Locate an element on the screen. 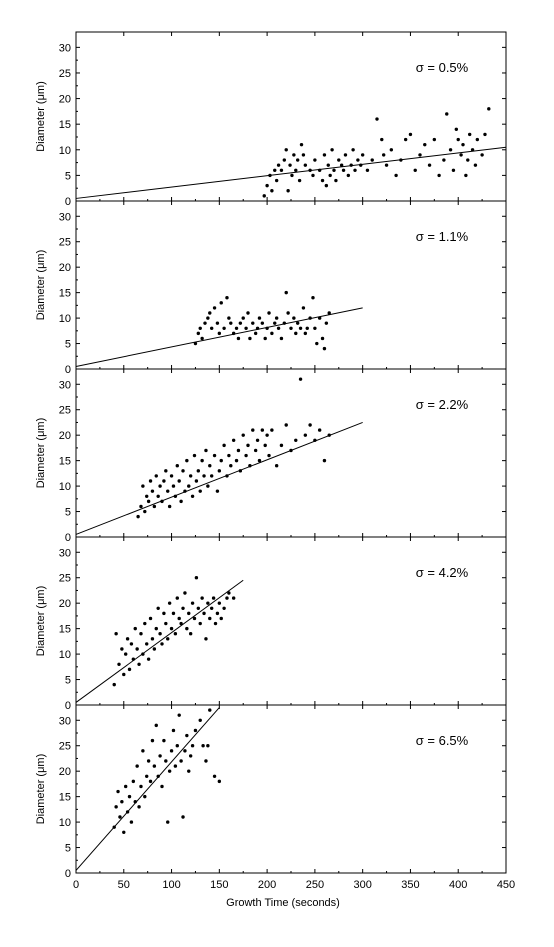  y-tick-label-5-2: 10 is located at coordinates (65, 823).